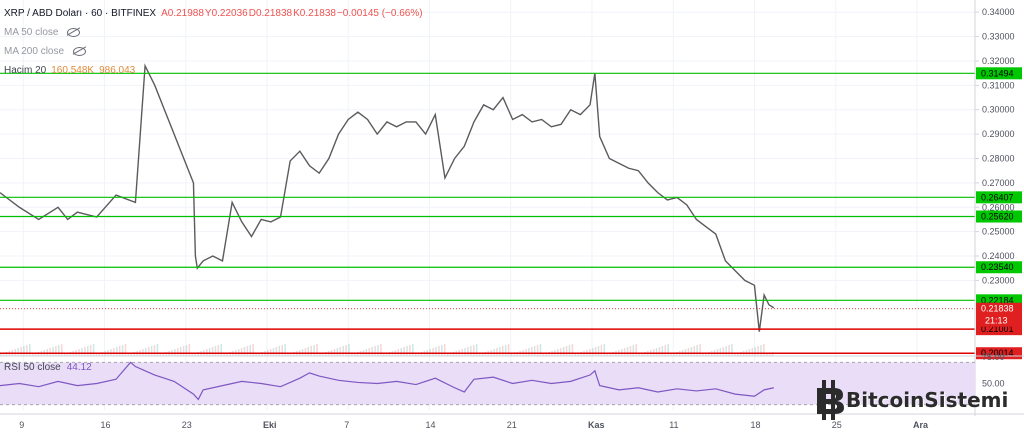  What do you see at coordinates (187, 425) in the screenshot?
I see `x-tick-label: 23` at bounding box center [187, 425].